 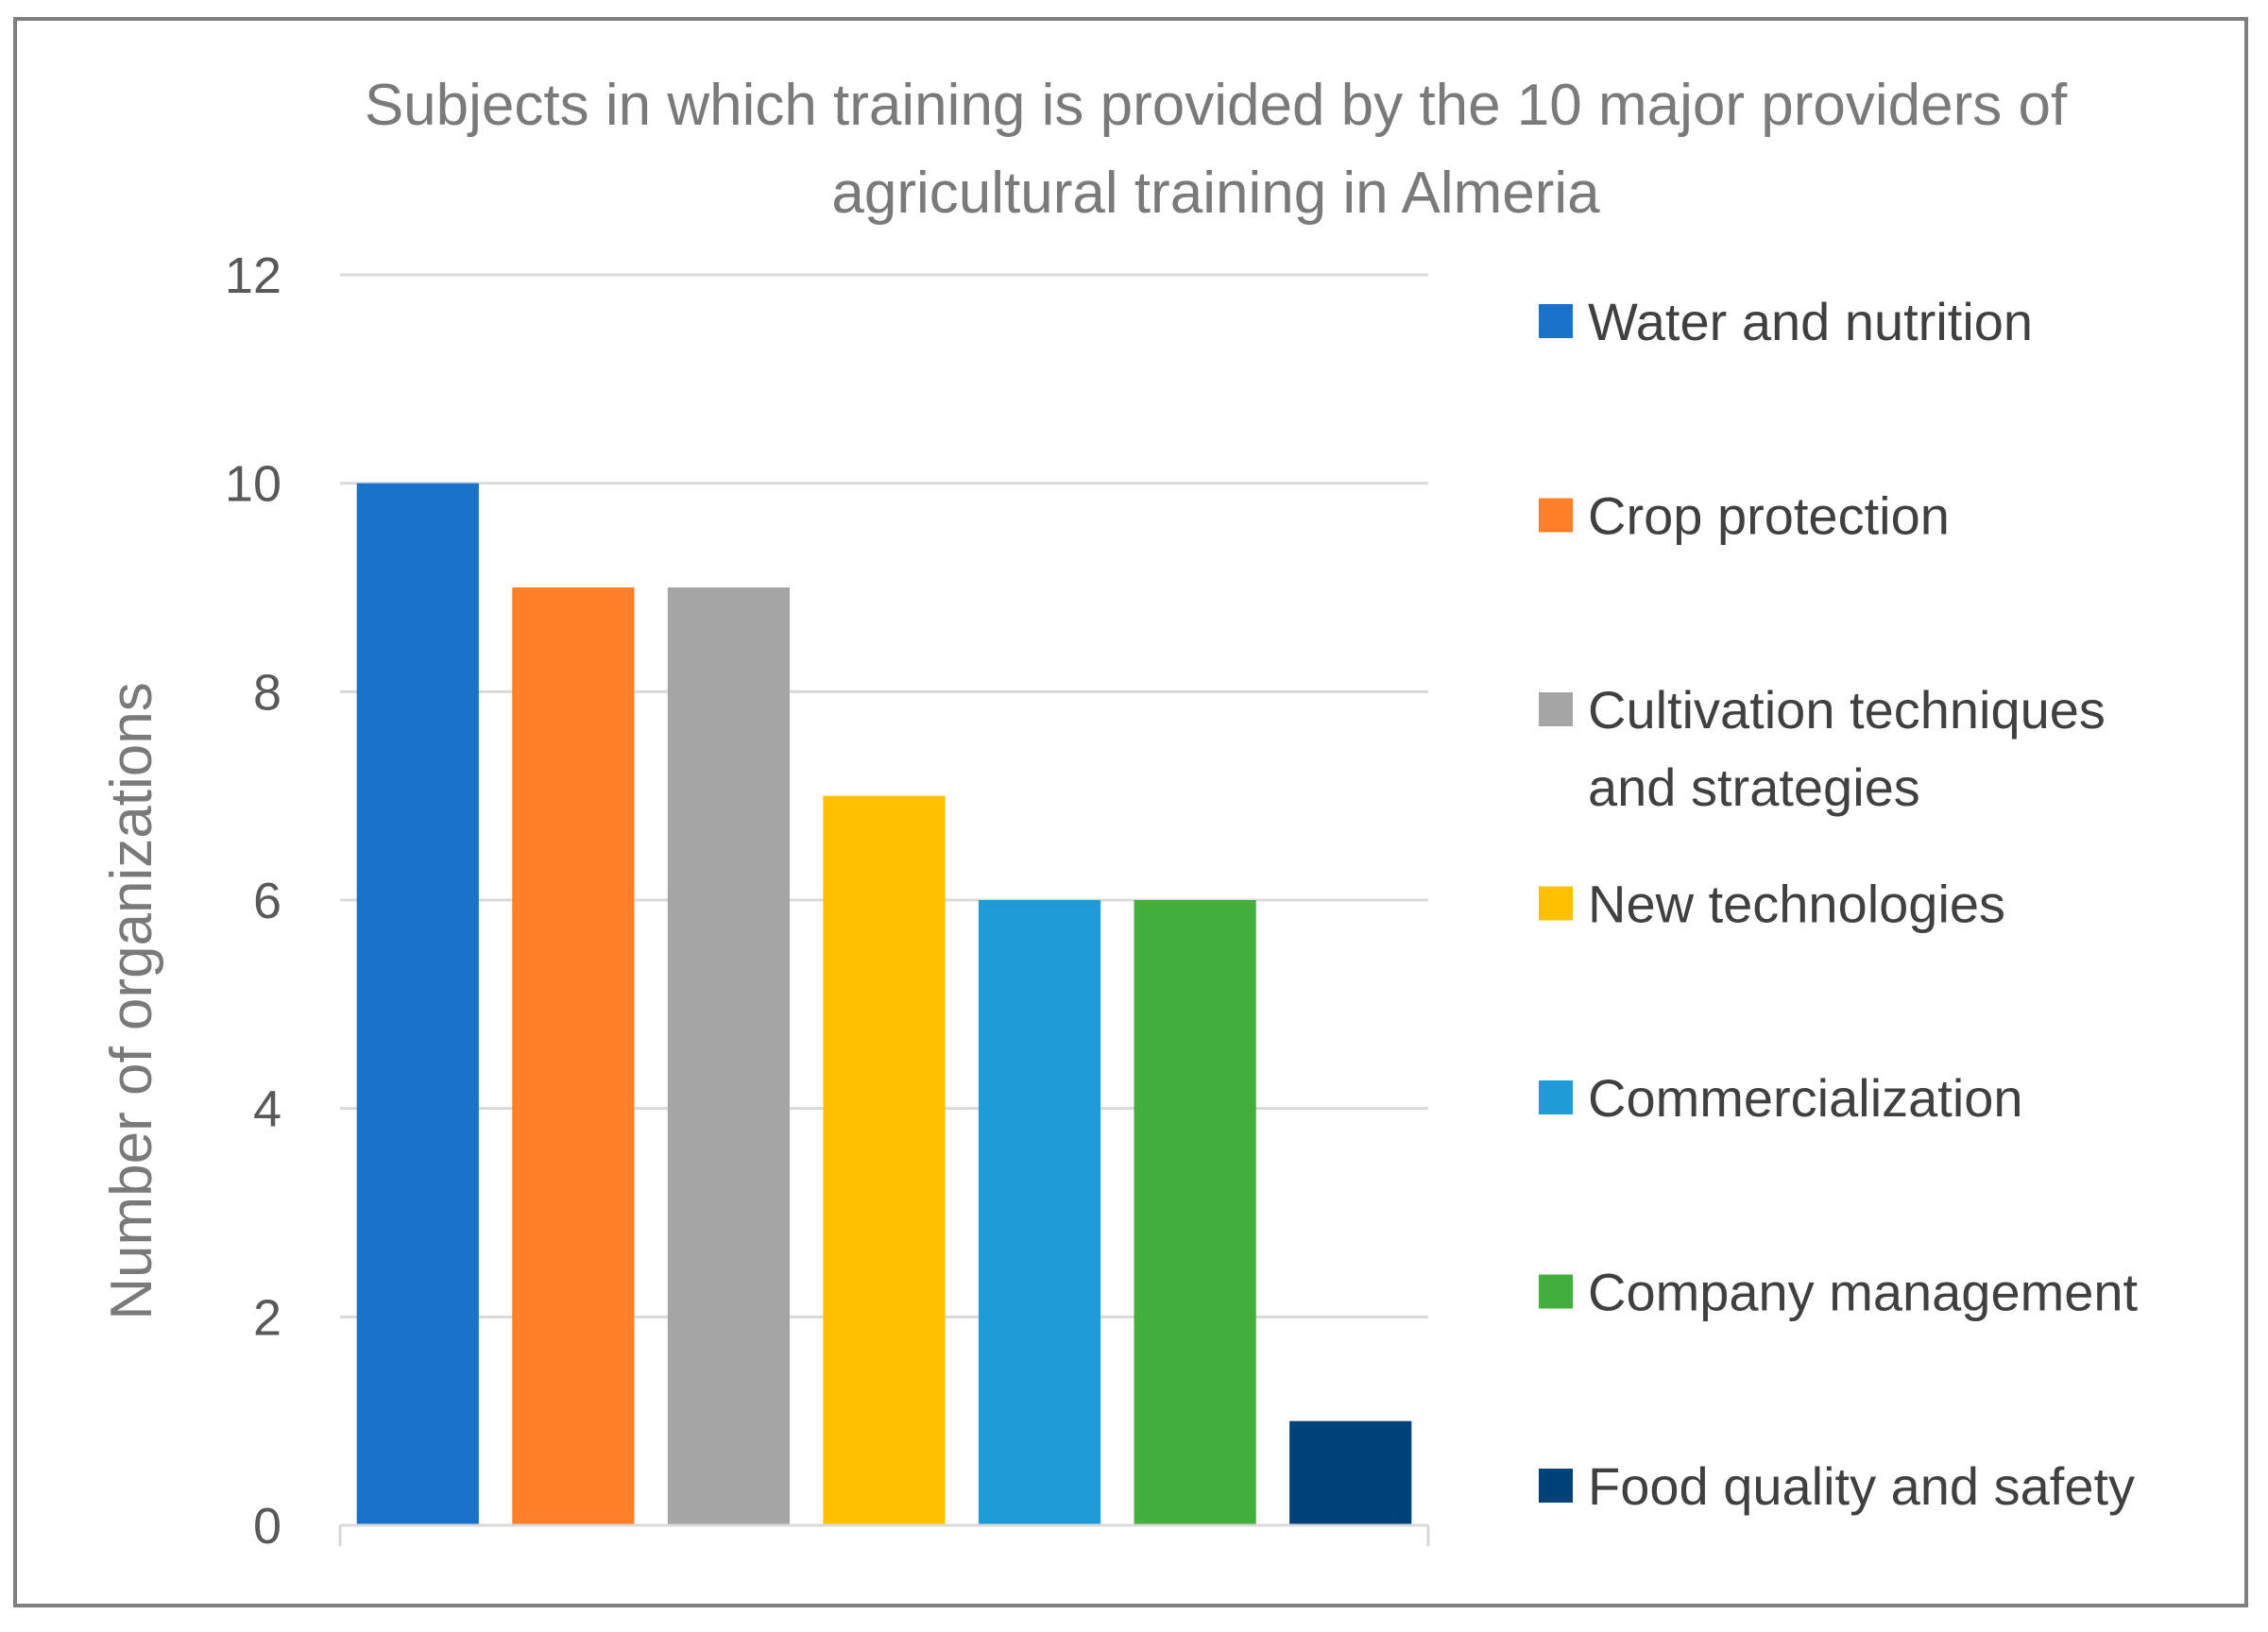 What do you see at coordinates (267, 901) in the screenshot?
I see `y-tick-label-6: 6` at bounding box center [267, 901].